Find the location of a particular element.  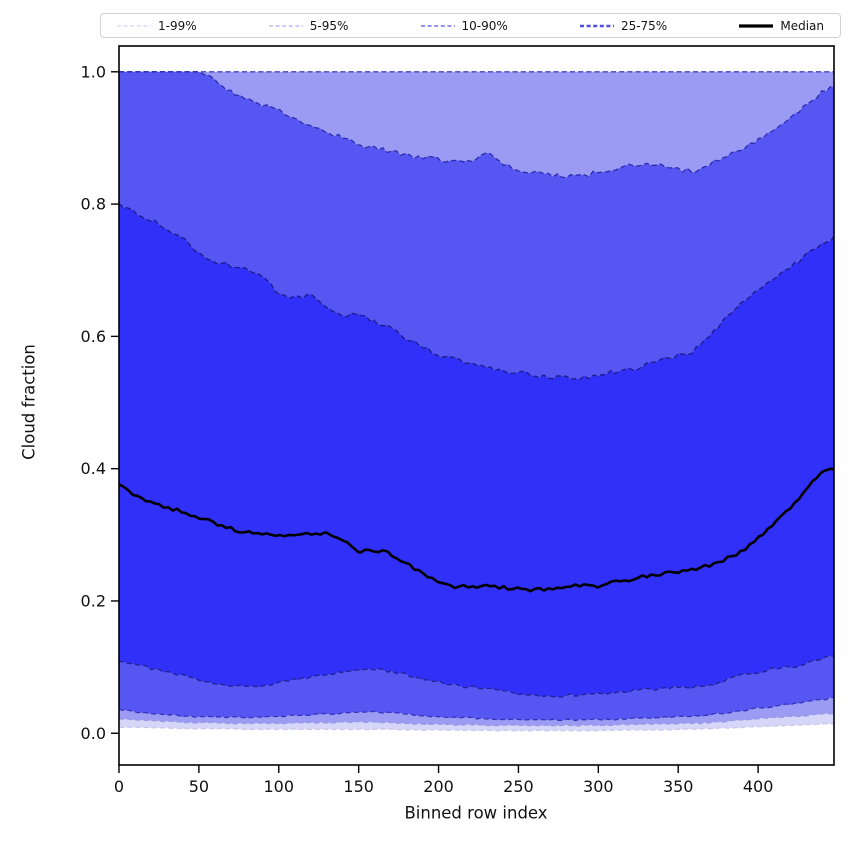

x-tick-label: 400 is located at coordinates (758, 786).